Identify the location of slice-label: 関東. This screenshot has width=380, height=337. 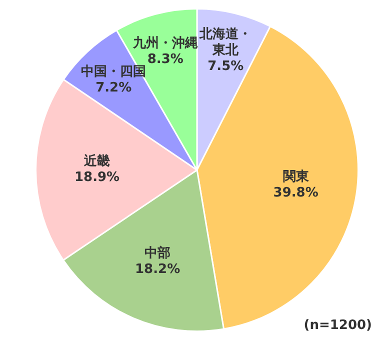
(296, 177).